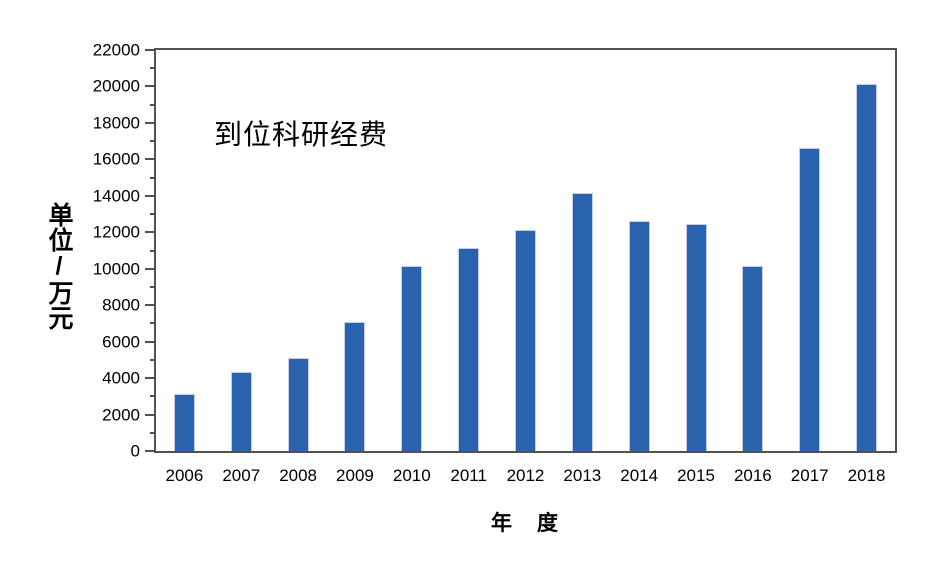 The width and height of the screenshot is (937, 579). What do you see at coordinates (639, 475) in the screenshot?
I see `x-tick-label: 2014` at bounding box center [639, 475].